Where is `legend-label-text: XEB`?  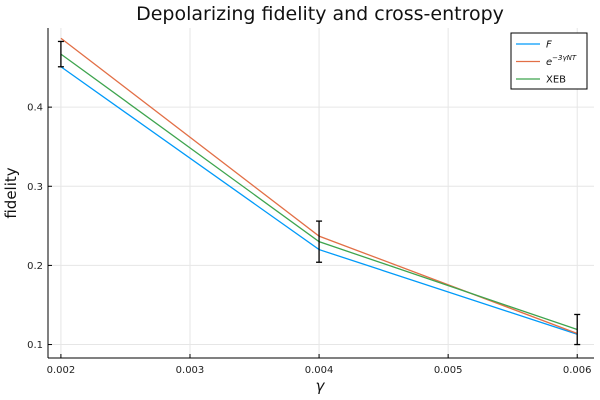 legend-label-text: XEB is located at coordinates (556, 80).